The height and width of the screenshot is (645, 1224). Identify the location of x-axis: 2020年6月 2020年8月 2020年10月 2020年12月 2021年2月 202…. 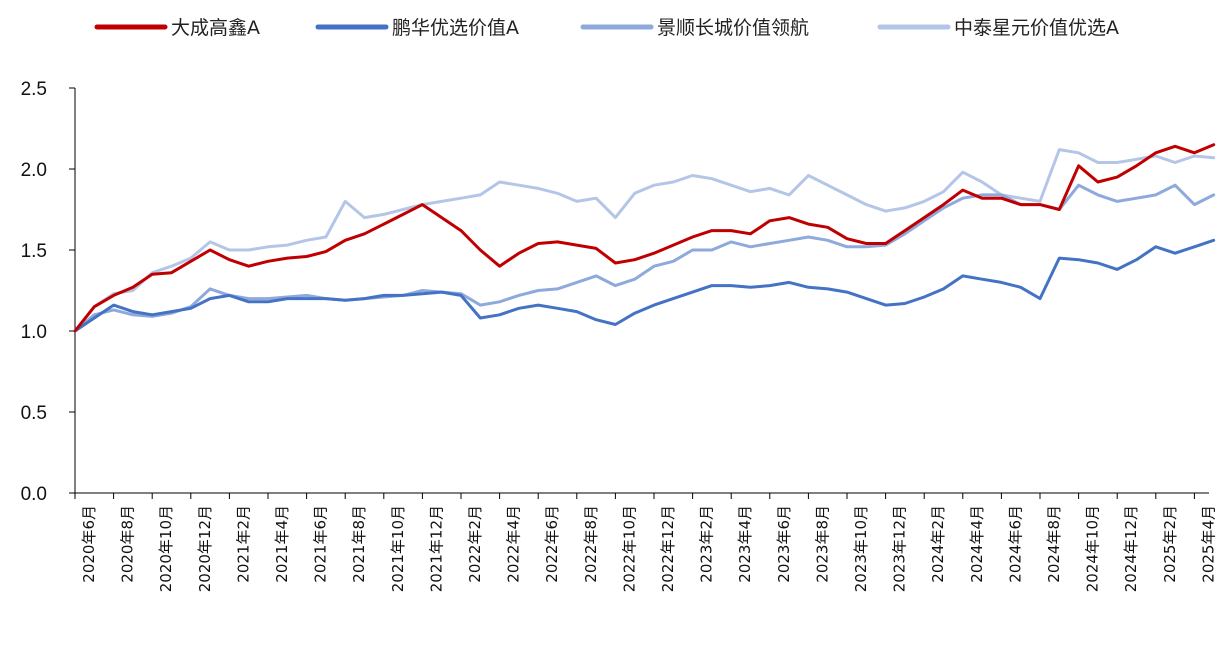
(645, 542).